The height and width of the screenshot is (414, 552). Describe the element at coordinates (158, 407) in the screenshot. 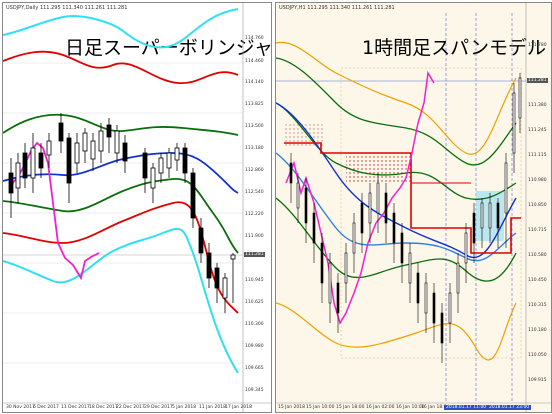

I see `x-tick: 29 Dec 2017` at that location.